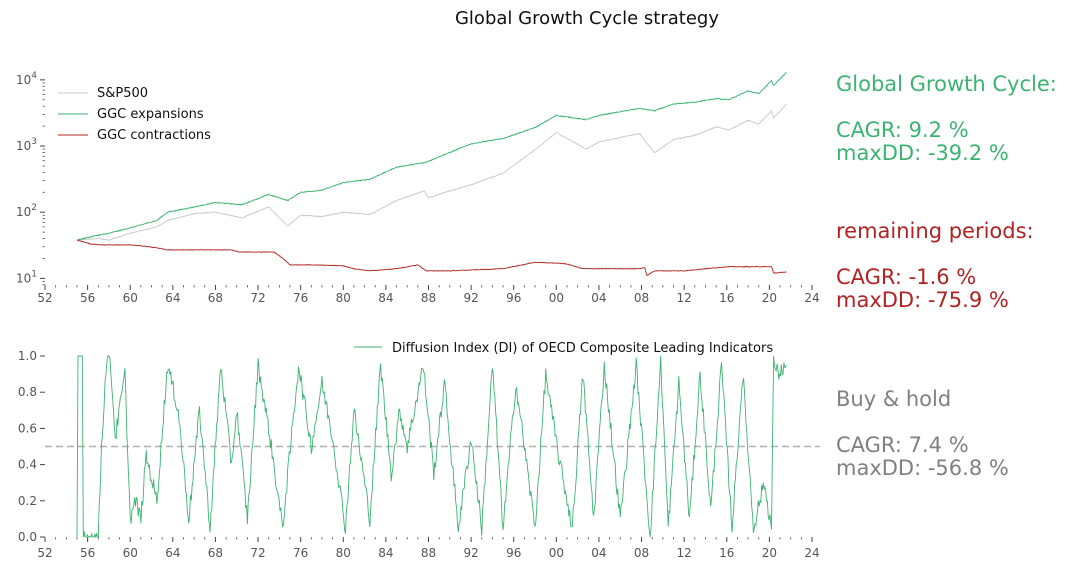 Image resolution: width=1082 pixels, height=573 pixels. I want to click on y-tick-label: 10¹, so click(26, 277).